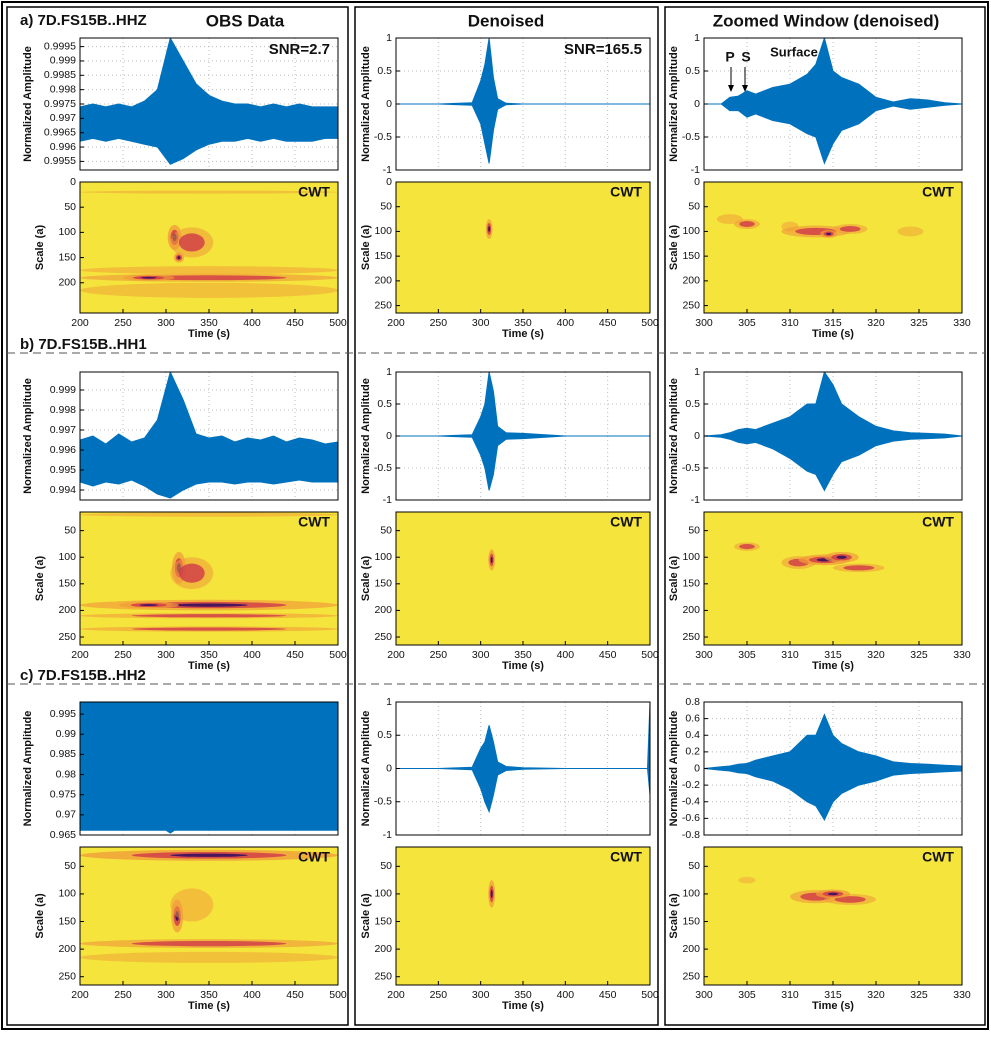  Describe the element at coordinates (60, 161) in the screenshot. I see `y-tick-label: 0.9955` at that location.